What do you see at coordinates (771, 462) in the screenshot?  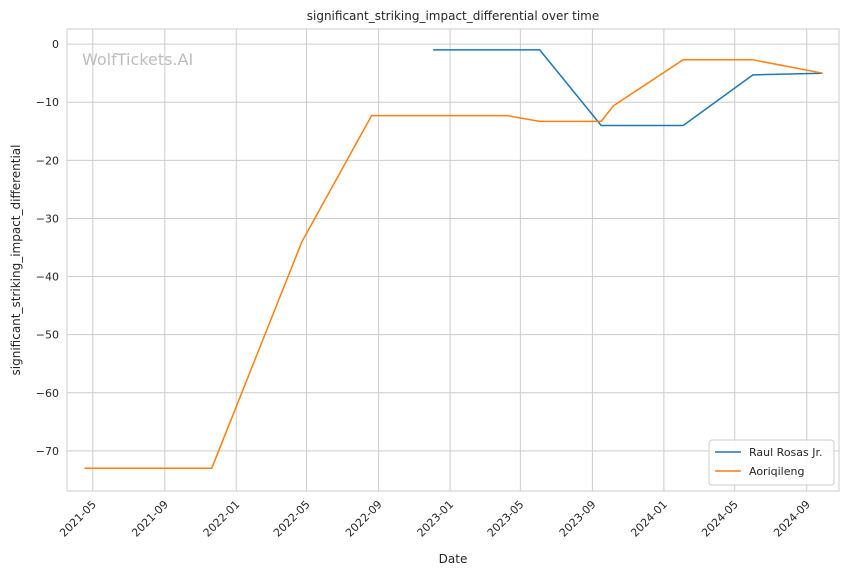 I see `legend: Raul Rosas Jr. Aoriqileng` at bounding box center [771, 462].